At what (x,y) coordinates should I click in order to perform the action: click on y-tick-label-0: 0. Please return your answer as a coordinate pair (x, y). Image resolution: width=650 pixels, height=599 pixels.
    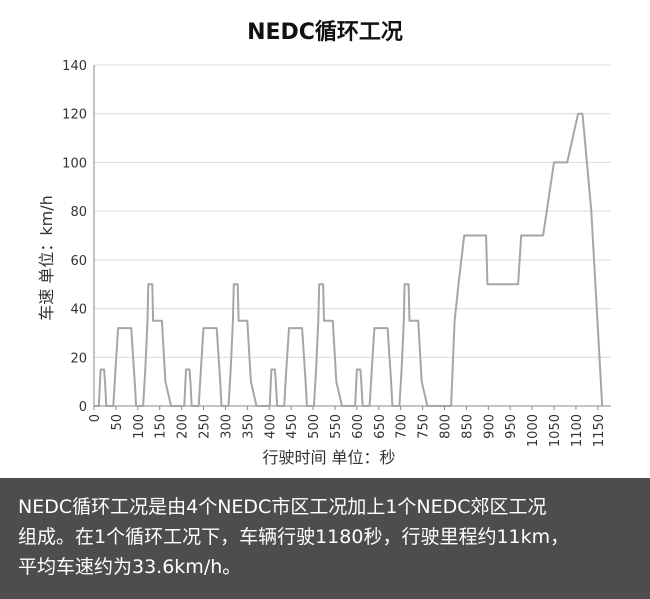
    Looking at the image, I should click on (83, 407).